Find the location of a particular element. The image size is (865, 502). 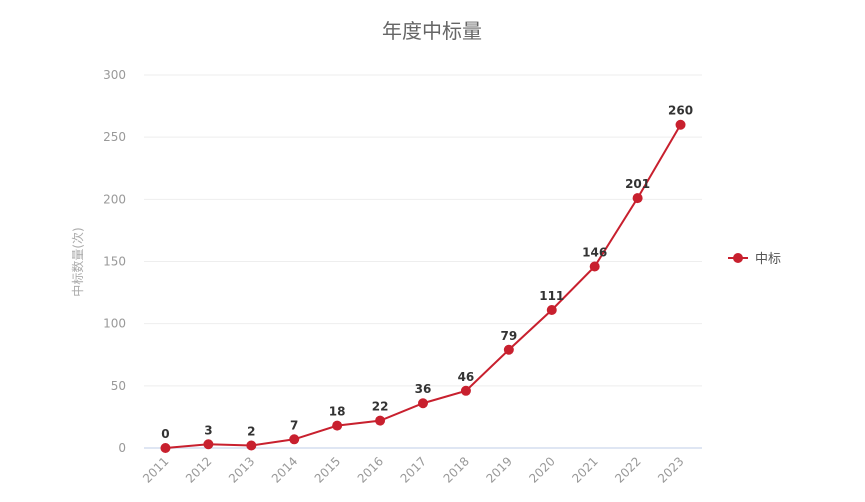

x-tick-label: 2016 is located at coordinates (370, 469).